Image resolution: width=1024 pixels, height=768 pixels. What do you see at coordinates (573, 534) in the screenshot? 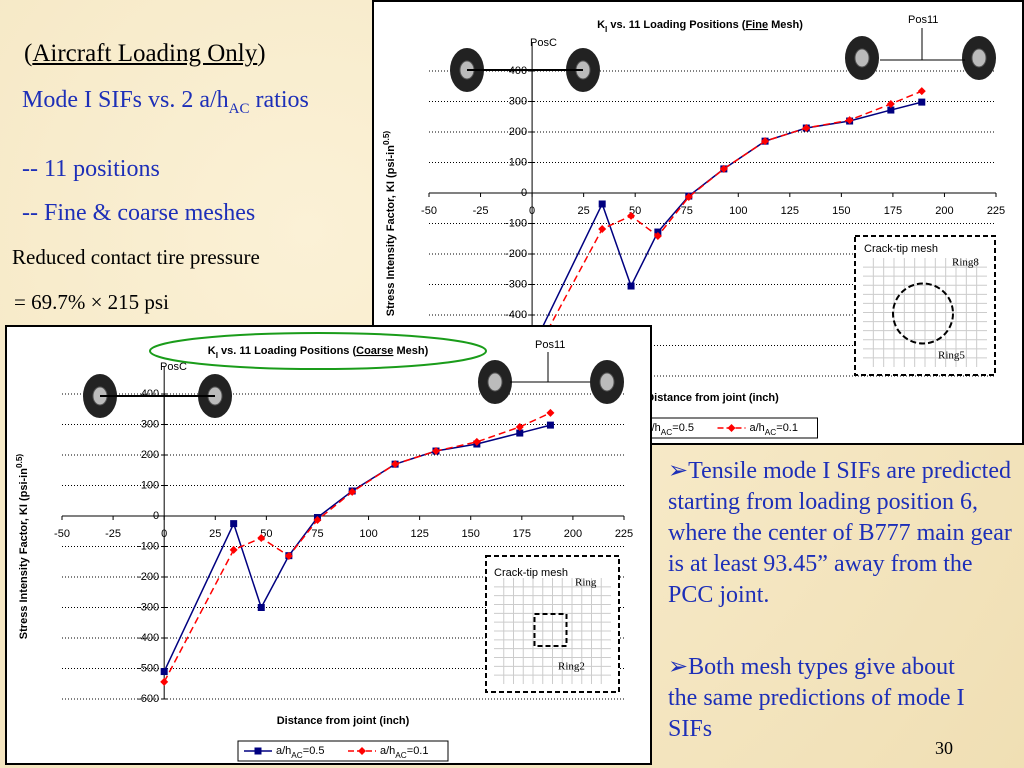
I see `x-tick-label: 200` at bounding box center [573, 534].